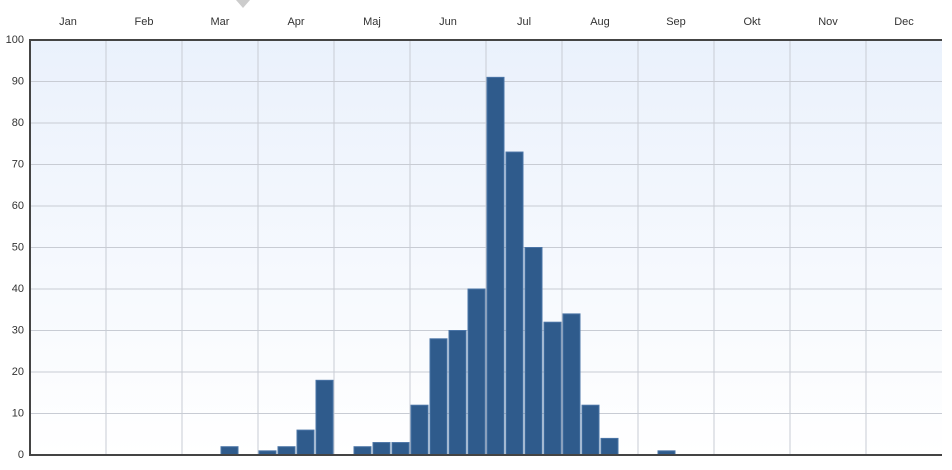  Describe the element at coordinates (18, 206) in the screenshot. I see `y-tick-label: 60` at that location.